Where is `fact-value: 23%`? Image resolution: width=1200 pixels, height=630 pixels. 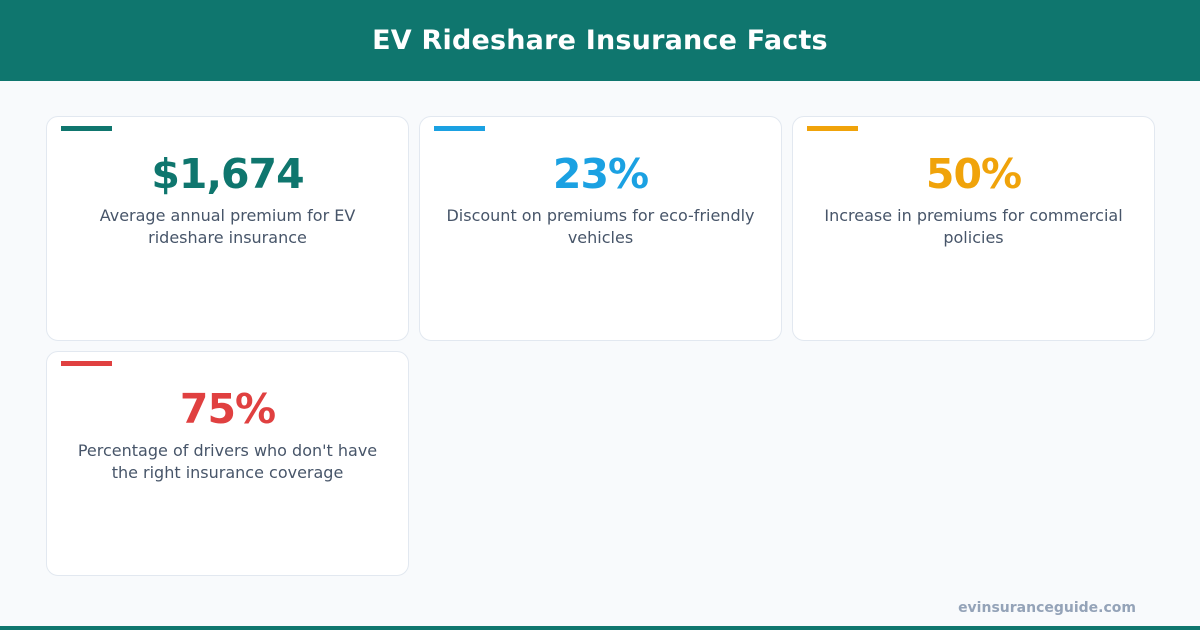 fact-value: 23% is located at coordinates (600, 174).